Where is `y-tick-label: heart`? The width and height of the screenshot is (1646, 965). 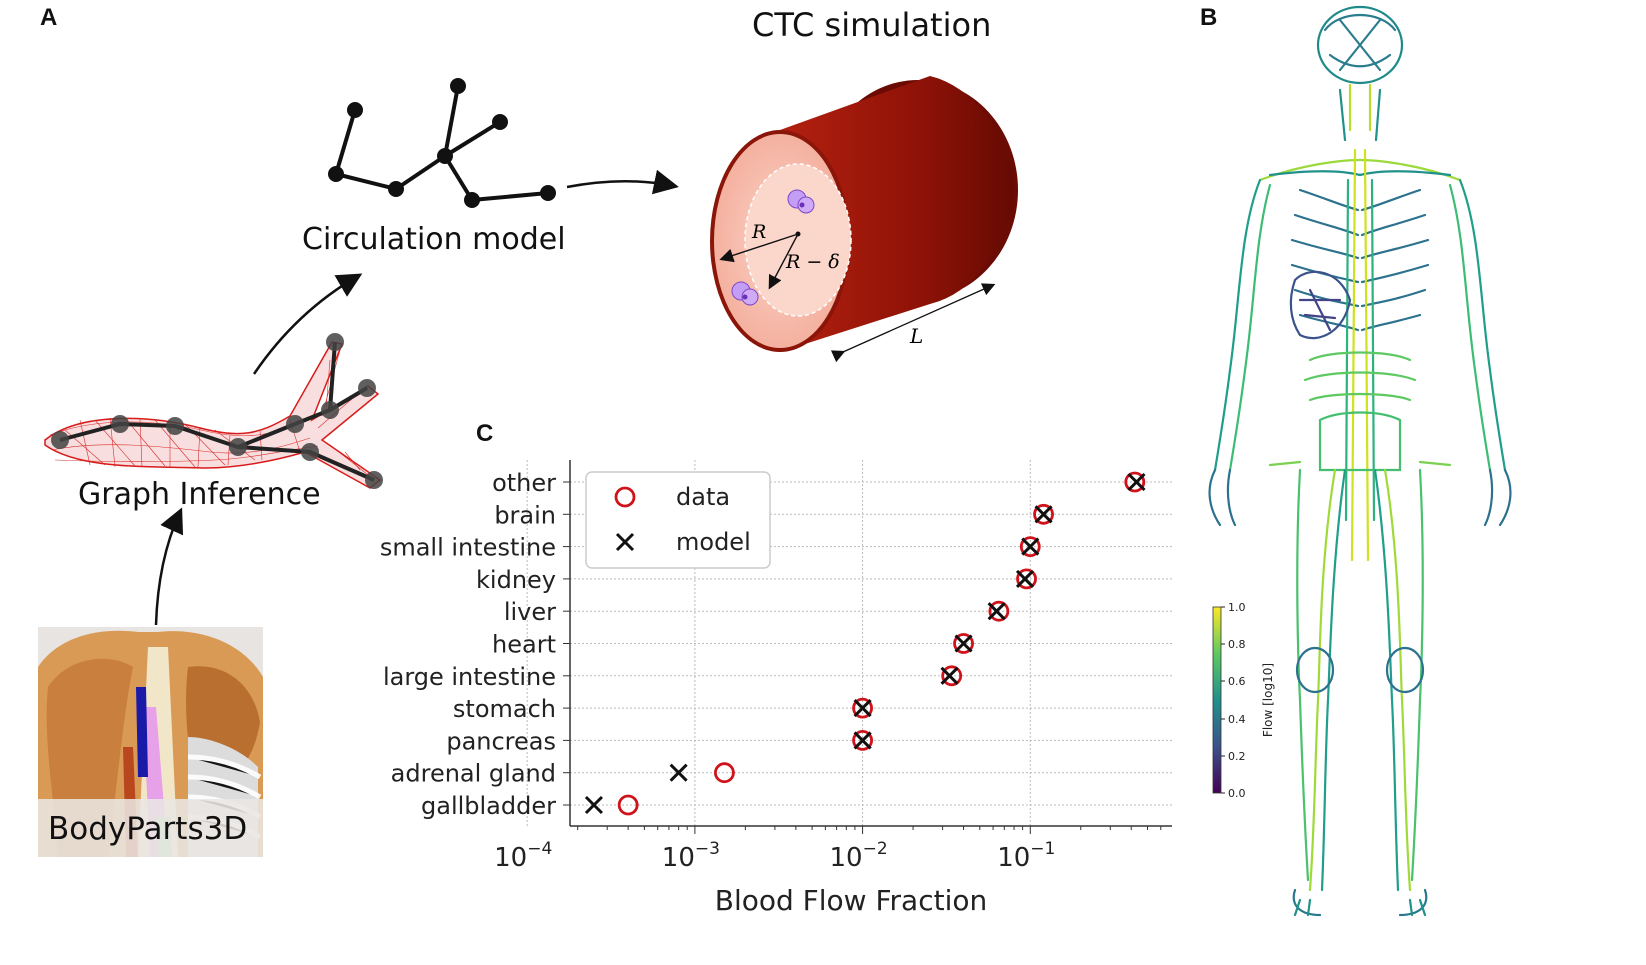
y-tick-label: heart is located at coordinates (524, 645).